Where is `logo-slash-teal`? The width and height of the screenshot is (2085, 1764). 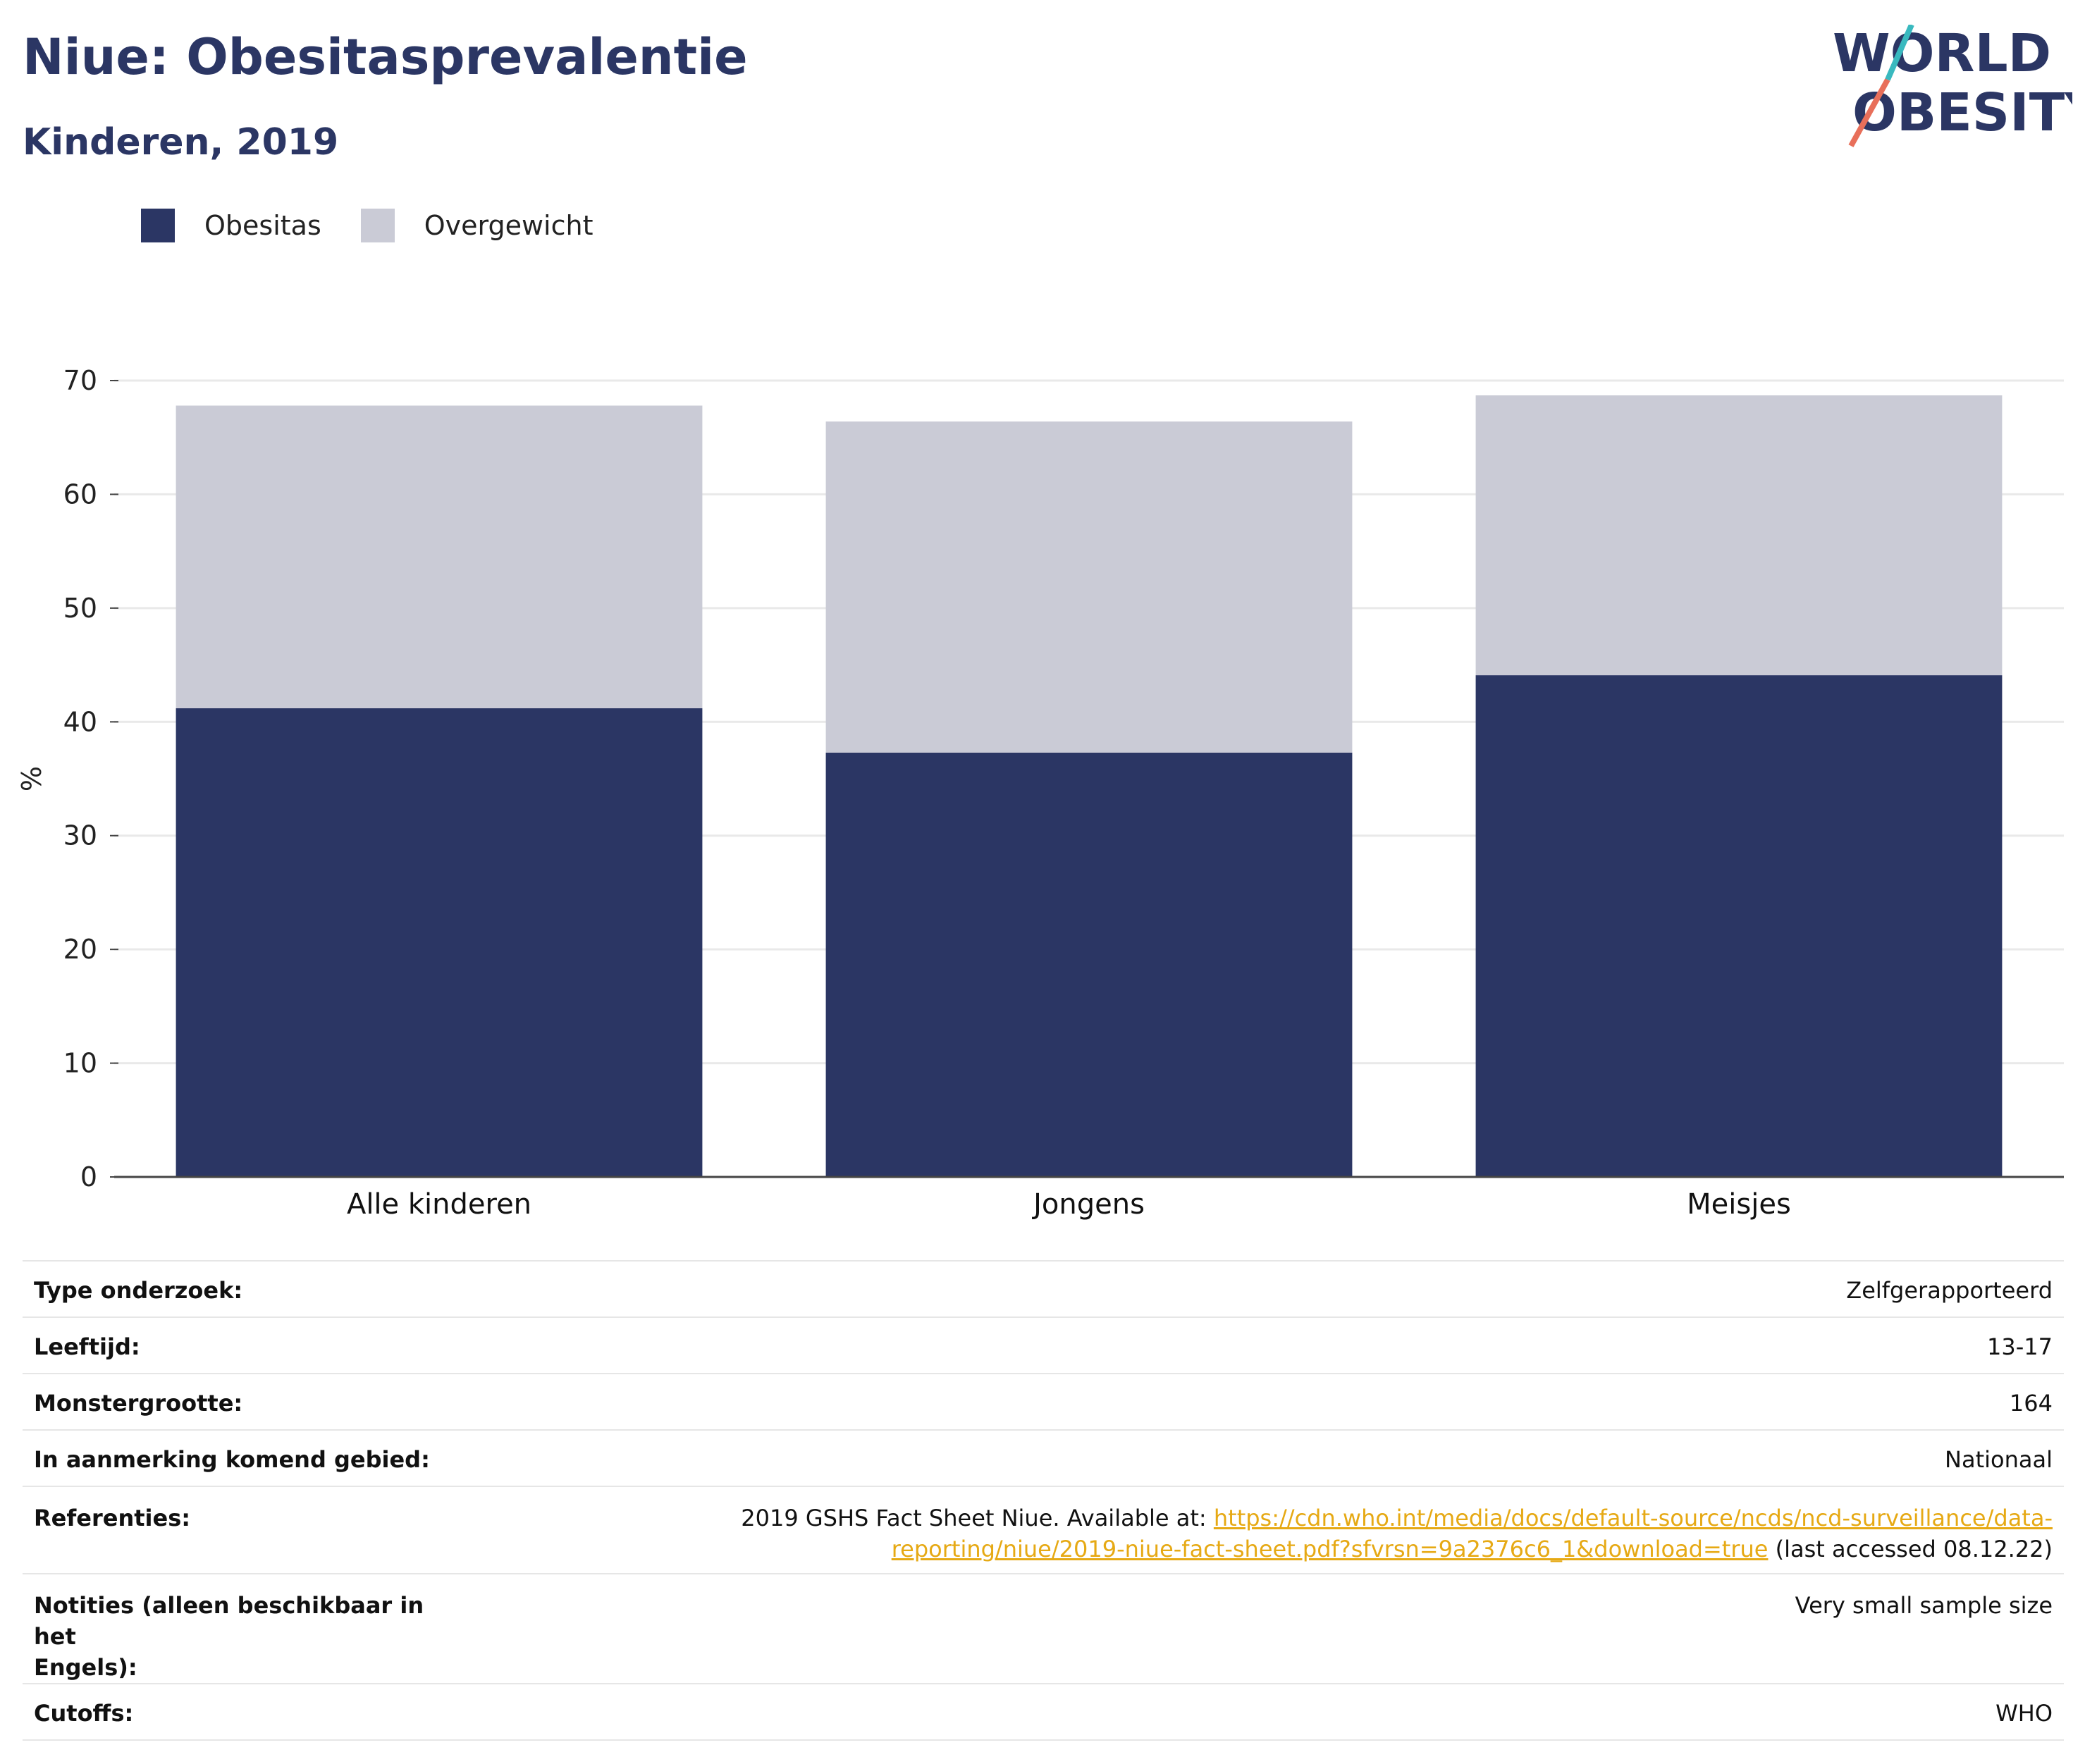 logo-slash-teal is located at coordinates (1899, 53).